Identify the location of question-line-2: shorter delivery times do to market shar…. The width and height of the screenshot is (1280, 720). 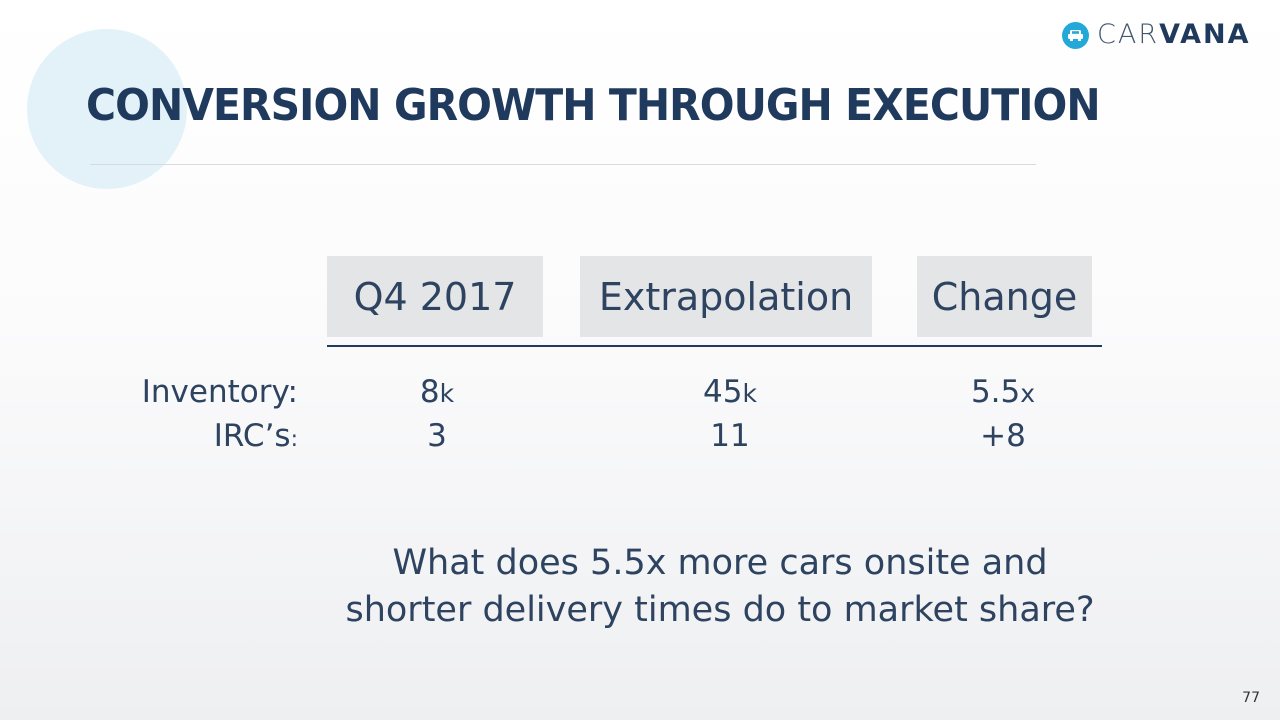
(720, 610).